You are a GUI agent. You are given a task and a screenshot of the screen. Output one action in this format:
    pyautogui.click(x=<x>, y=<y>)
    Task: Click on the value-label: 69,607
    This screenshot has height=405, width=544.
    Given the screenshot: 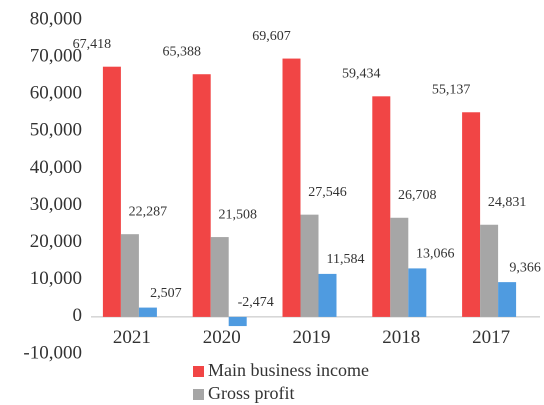 What is the action you would take?
    pyautogui.click(x=271, y=36)
    